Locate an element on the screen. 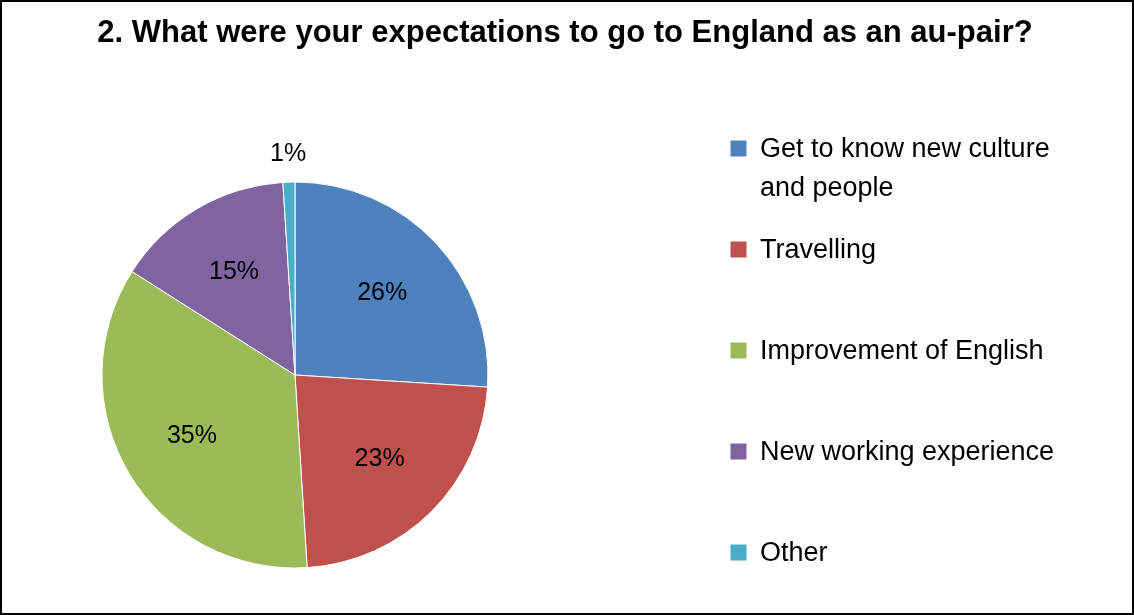  data-label: 23% is located at coordinates (379, 457).